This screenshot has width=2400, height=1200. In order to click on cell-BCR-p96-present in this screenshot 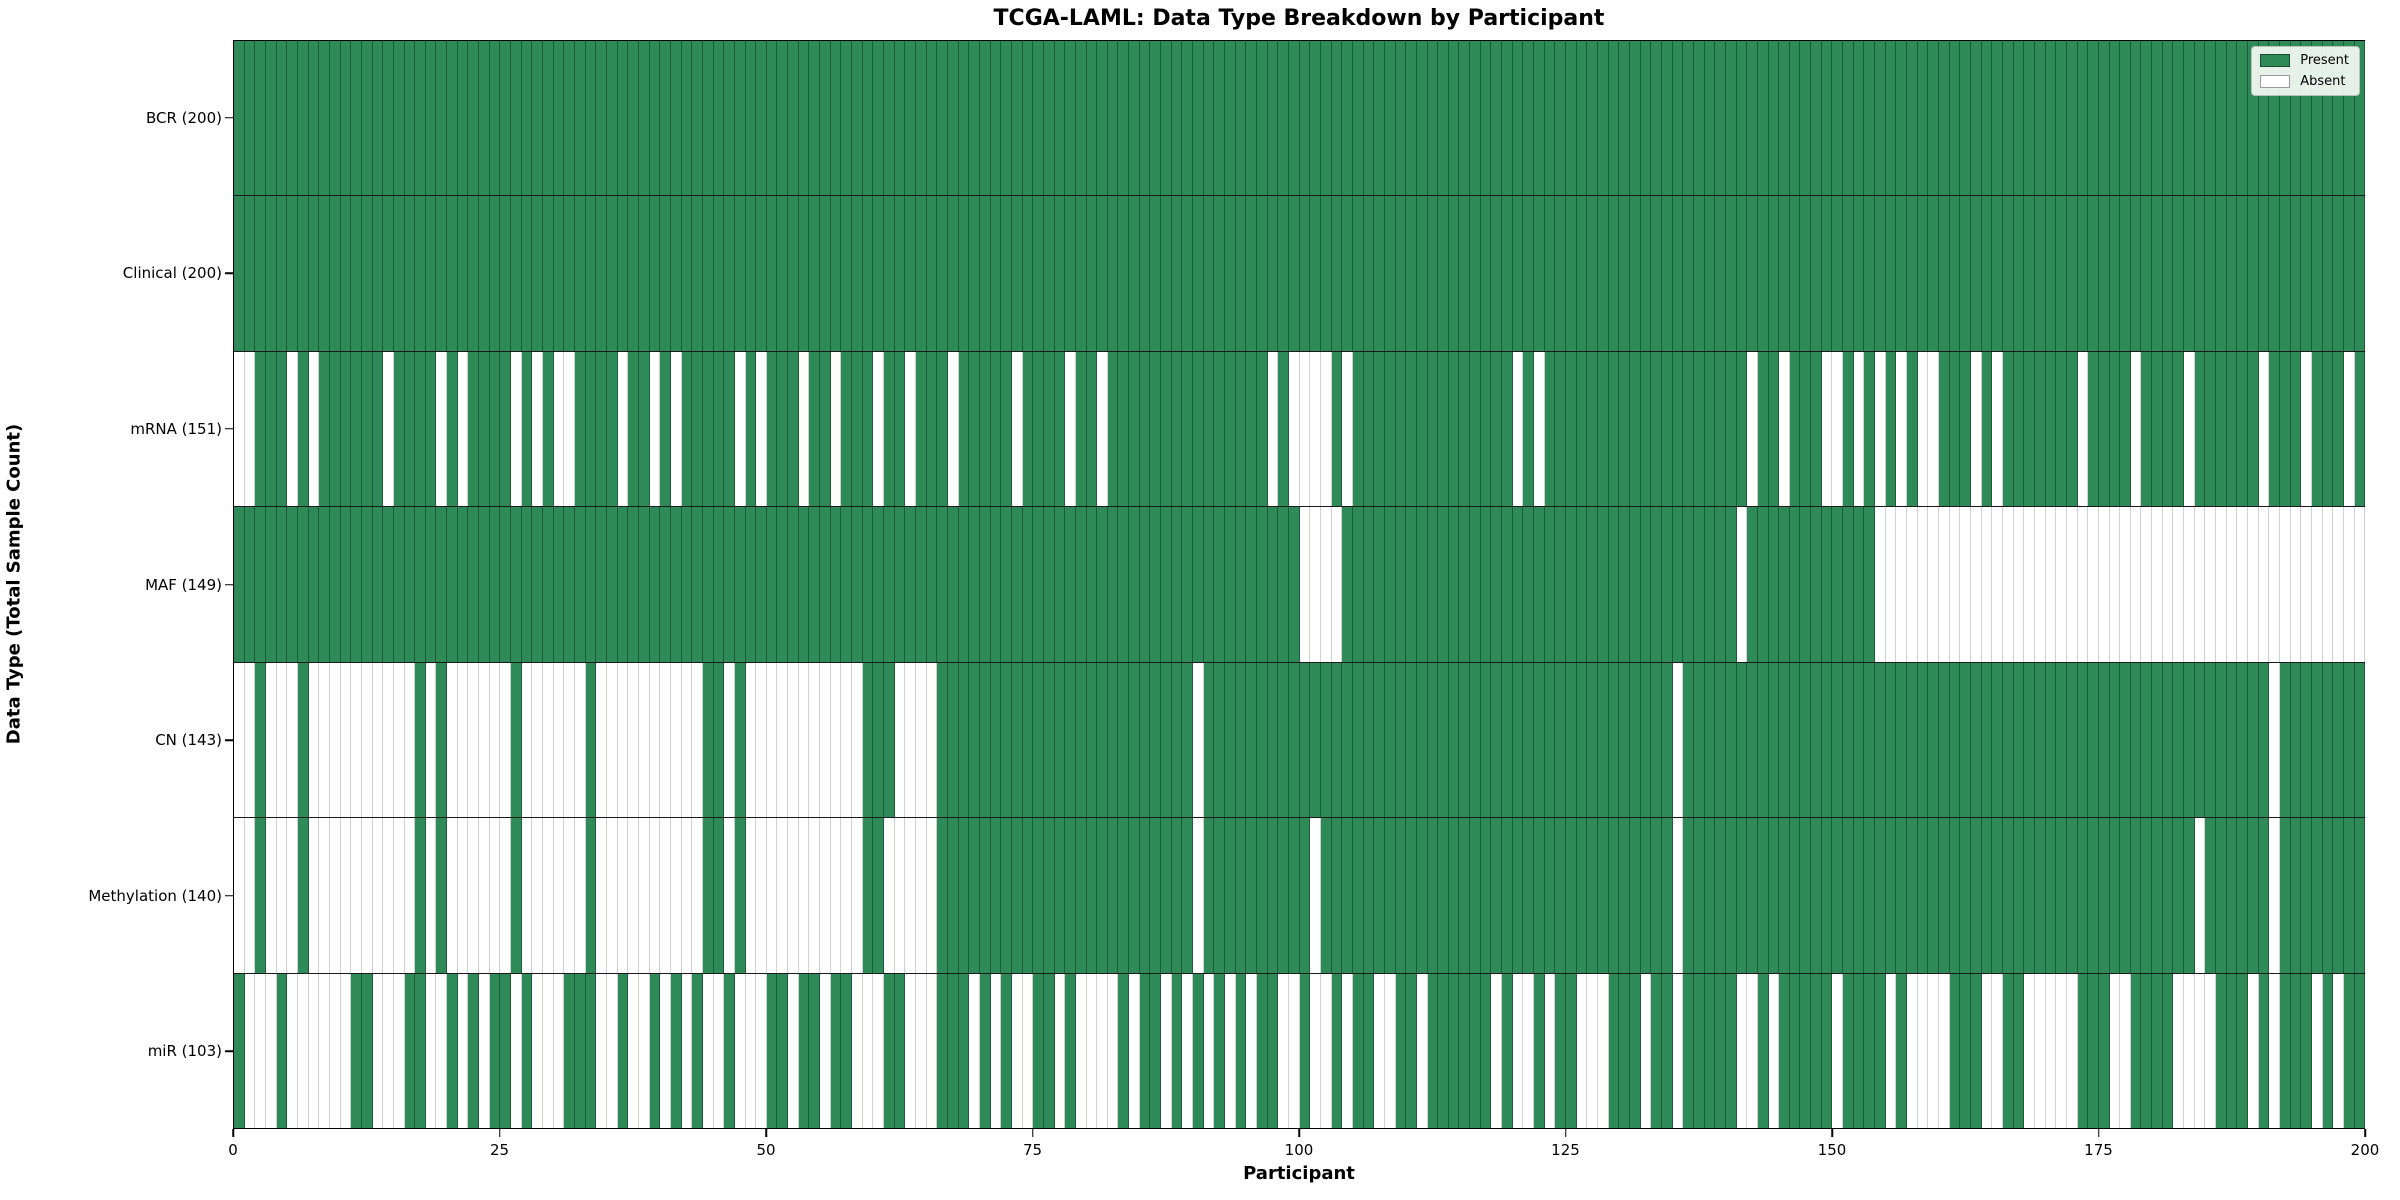, I will do `click(1262, 118)`.